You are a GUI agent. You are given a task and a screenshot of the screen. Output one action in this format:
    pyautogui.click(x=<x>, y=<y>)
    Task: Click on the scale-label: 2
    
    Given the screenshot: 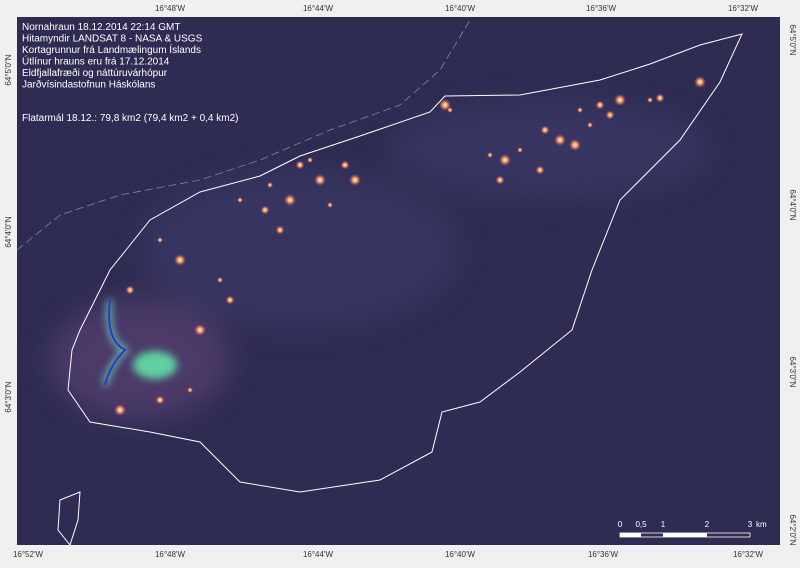 What is the action you would take?
    pyautogui.click(x=707, y=524)
    